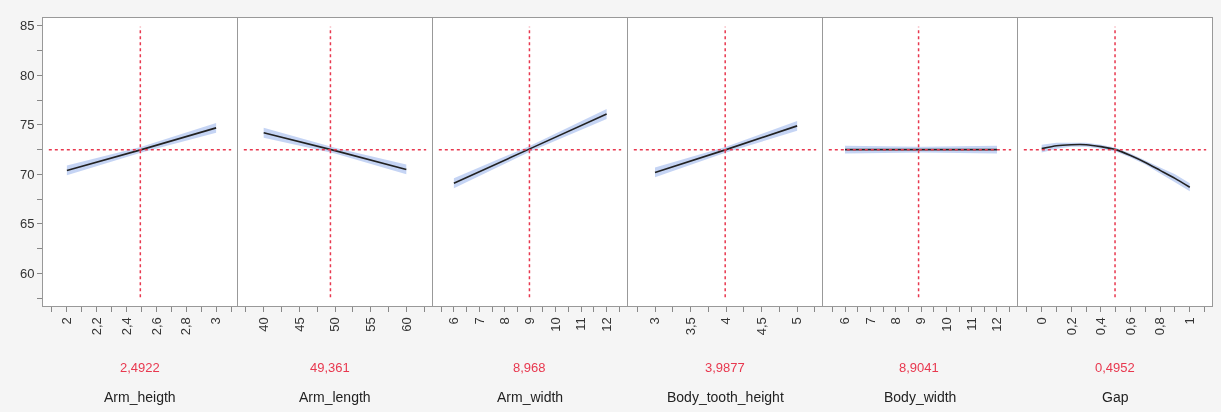 The image size is (1221, 412). What do you see at coordinates (1160, 326) in the screenshot?
I see `x-tick-label: 0,8` at bounding box center [1160, 326].